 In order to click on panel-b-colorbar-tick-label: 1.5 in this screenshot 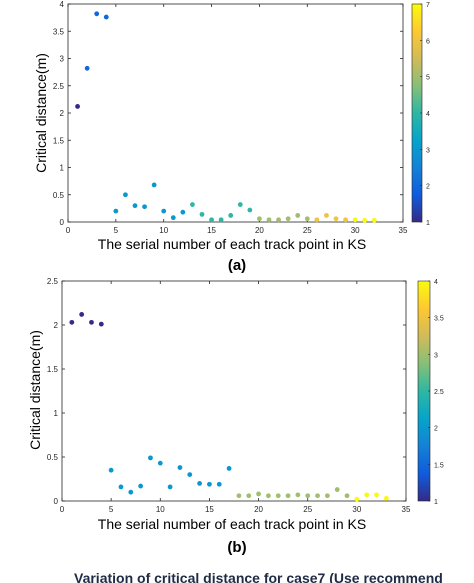, I will do `click(439, 465)`.